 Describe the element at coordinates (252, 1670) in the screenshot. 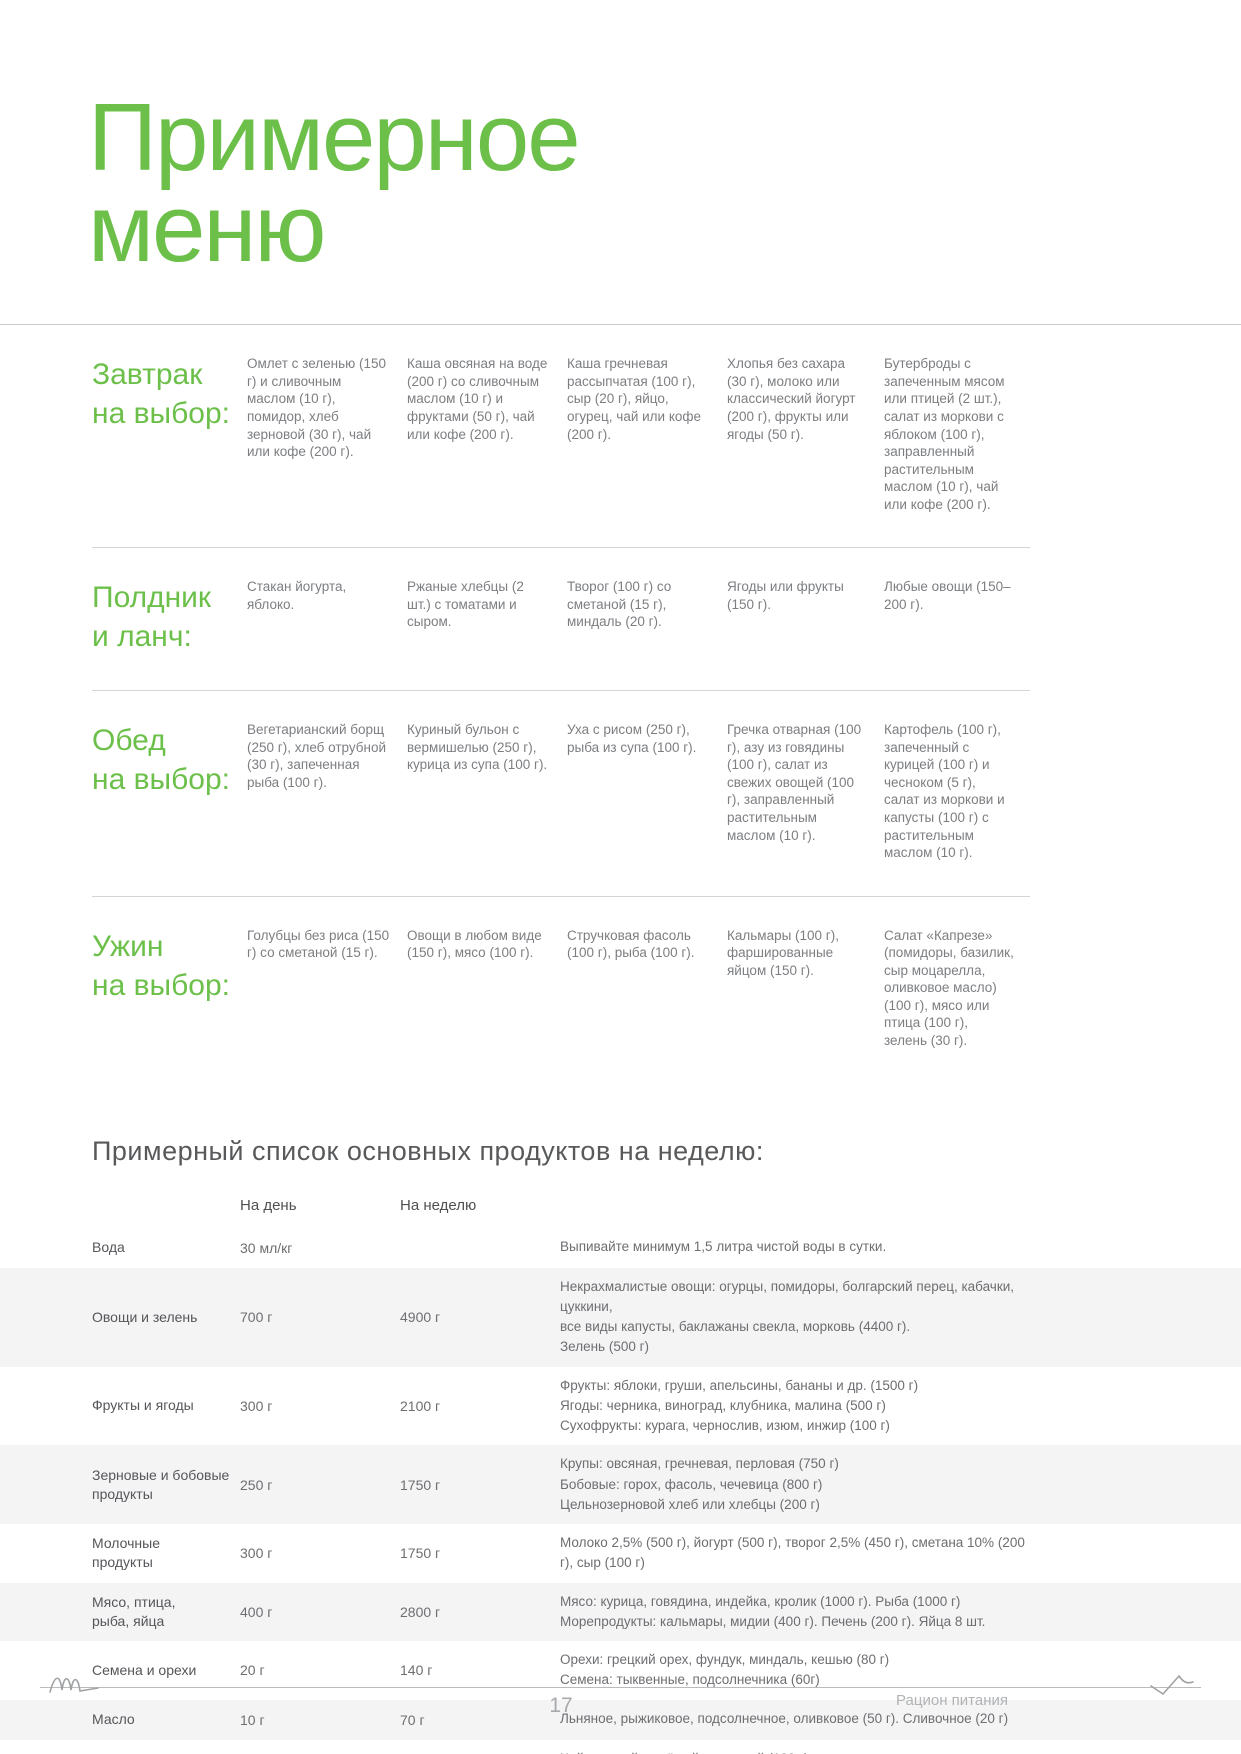

I see `product-amount-day: 20 г` at that location.